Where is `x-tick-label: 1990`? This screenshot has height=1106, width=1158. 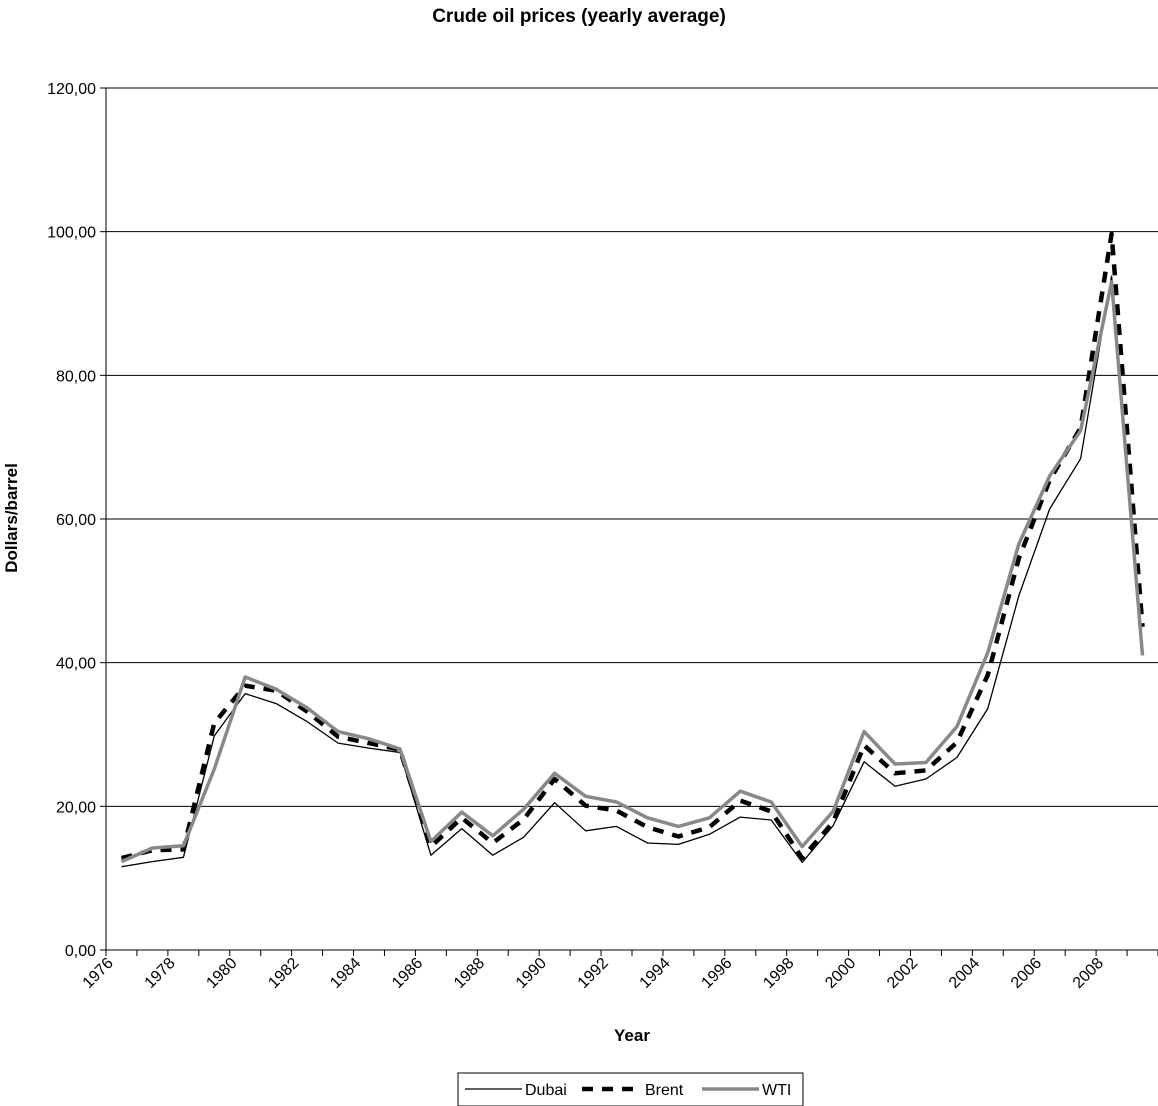 x-tick-label: 1990 is located at coordinates (531, 973).